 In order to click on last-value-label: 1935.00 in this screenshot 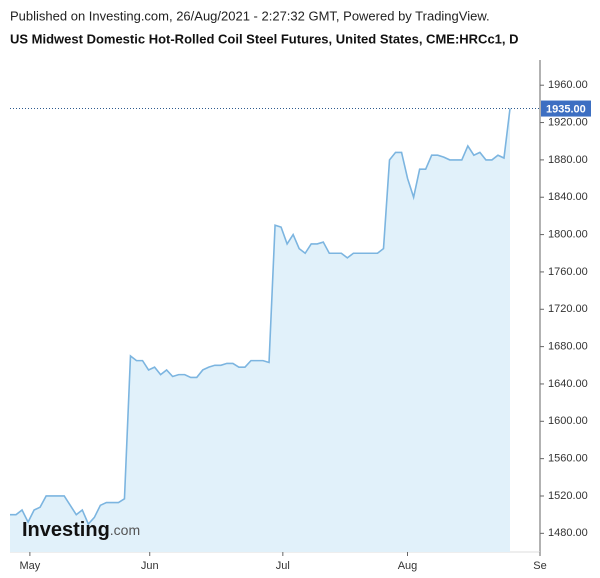, I will do `click(566, 109)`.